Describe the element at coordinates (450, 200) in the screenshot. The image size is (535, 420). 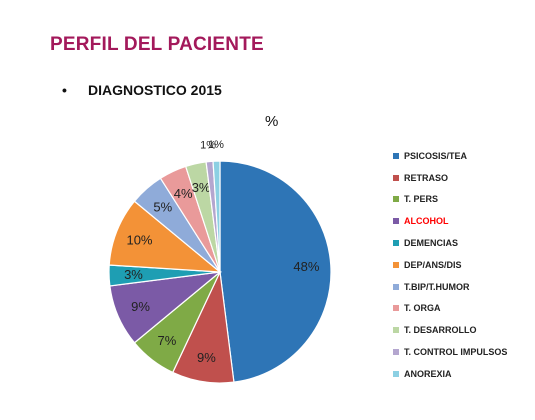
I see `legend-item: T. PERS` at that location.